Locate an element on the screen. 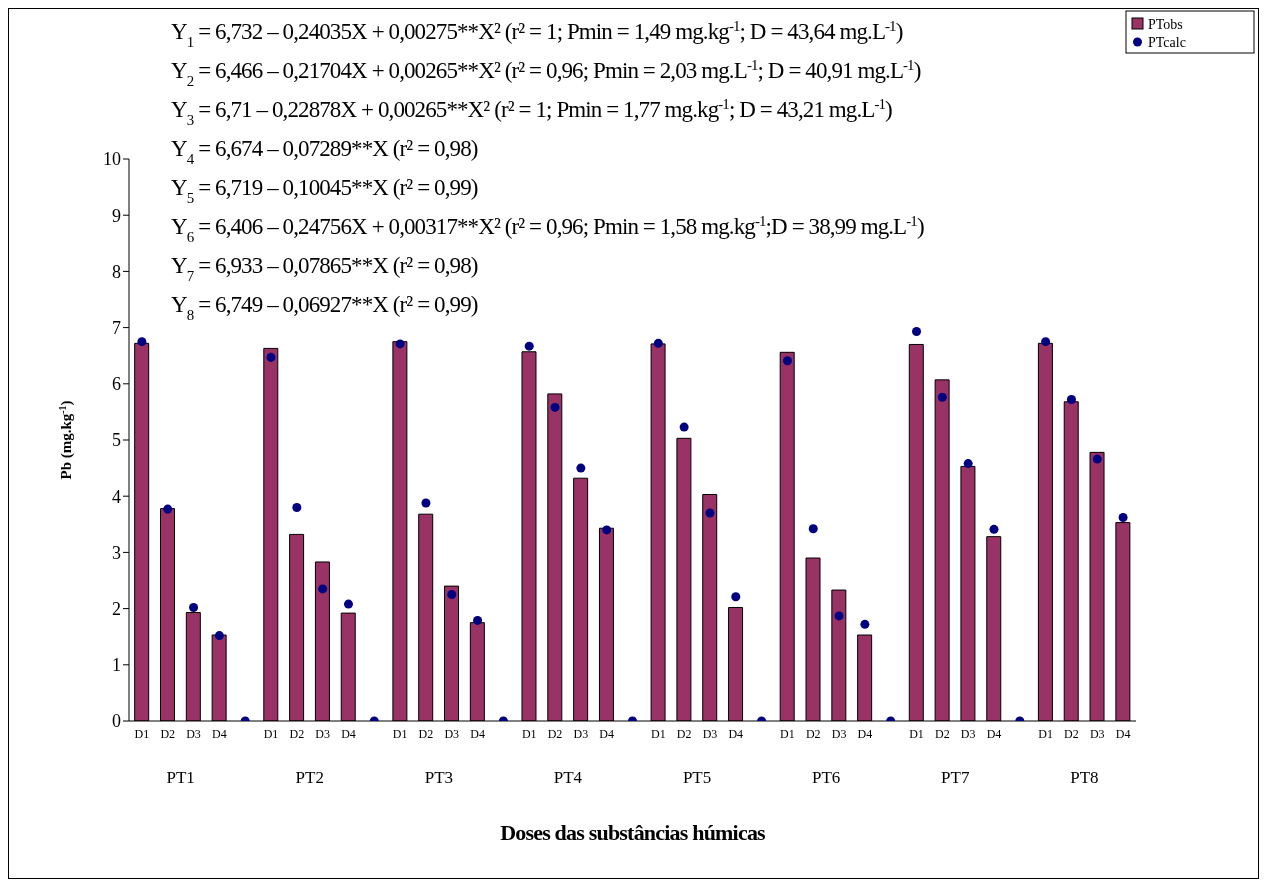  text: Y$_{3}$ = 6,71 – 0,22878X + 0,00265**X² (r² = 1; Pmin = 1,77 mg.kg$^{-1}$; D = 43,21 mg.L$^{-1}$) is located at coordinates (532, 112).